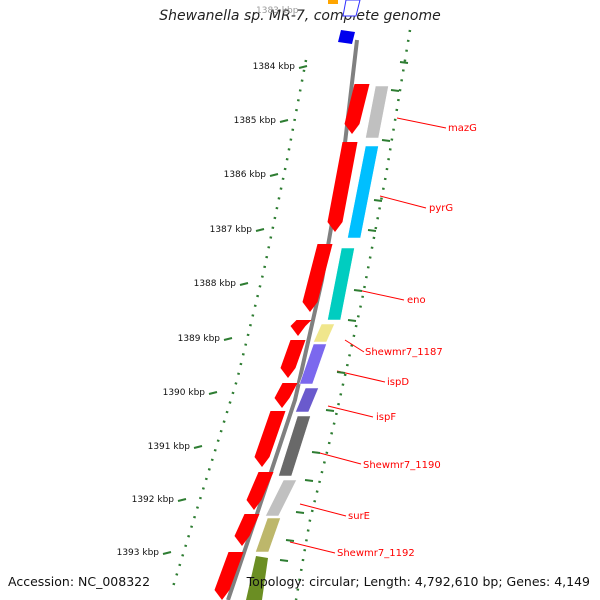 The width and height of the screenshot is (600, 600). What do you see at coordinates (462, 128) in the screenshot?
I see `gene-label: mazG` at bounding box center [462, 128].